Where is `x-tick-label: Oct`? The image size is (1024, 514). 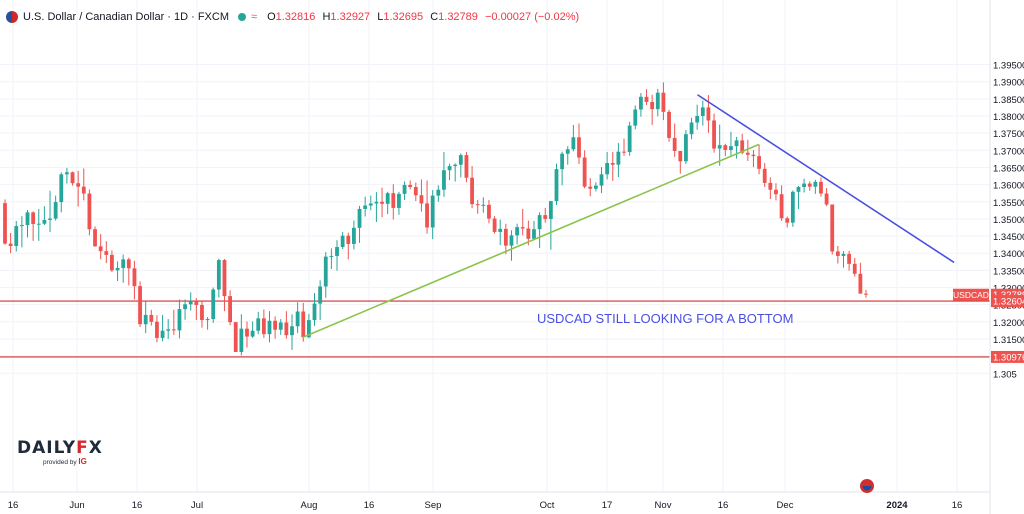
x-tick-label: Oct is located at coordinates (547, 505).